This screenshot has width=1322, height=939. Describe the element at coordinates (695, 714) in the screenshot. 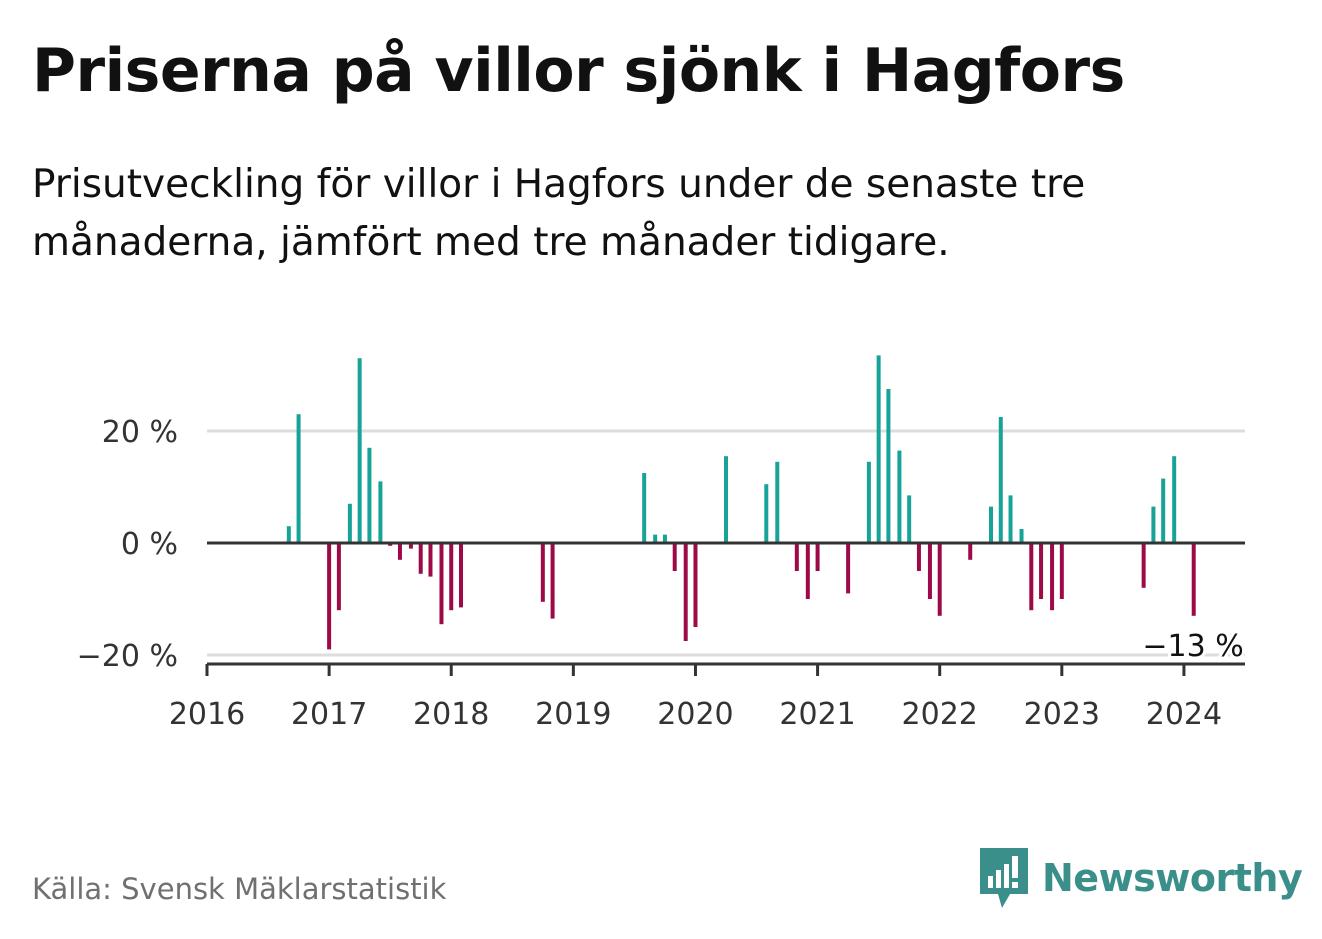

I see `x-tick-label: 2020` at that location.